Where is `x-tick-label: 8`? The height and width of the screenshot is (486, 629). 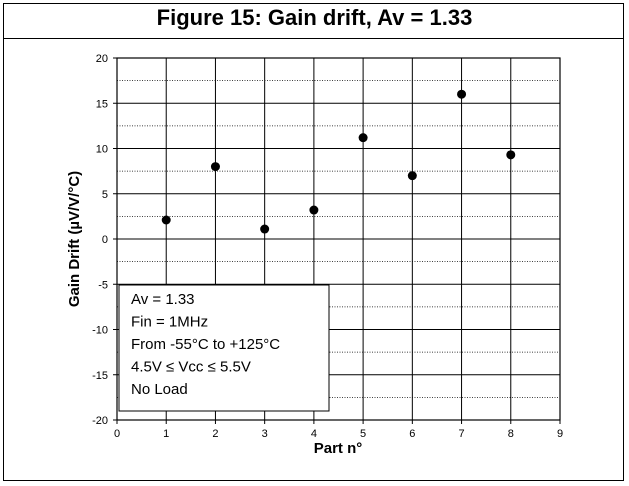
x-tick-label: 8 is located at coordinates (511, 434).